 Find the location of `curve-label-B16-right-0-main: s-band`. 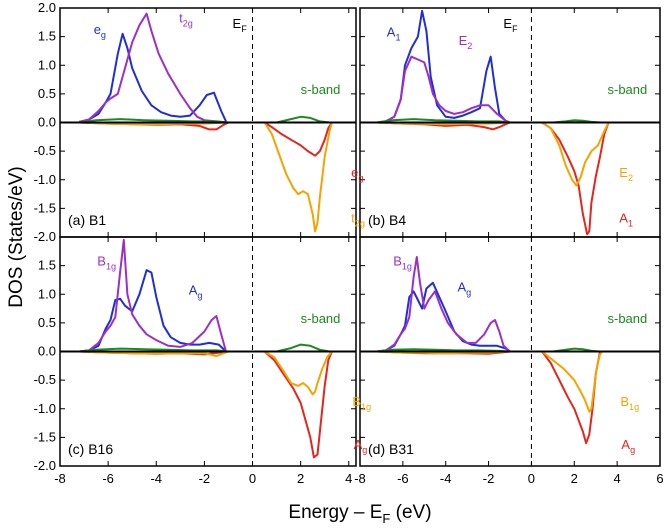

curve-label-B16-right-0-main: s-band is located at coordinates (321, 318).